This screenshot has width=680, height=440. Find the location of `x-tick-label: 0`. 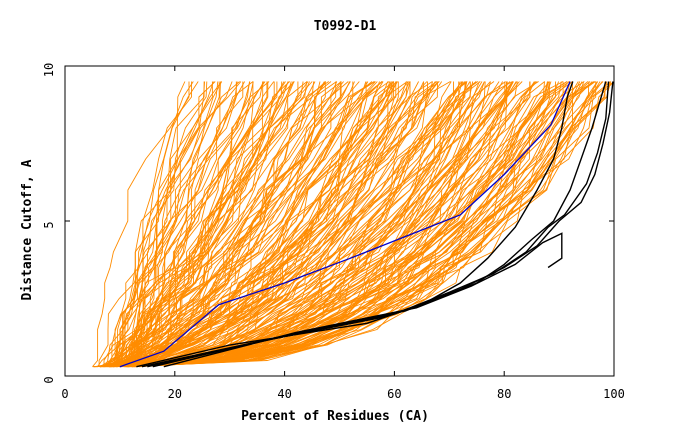

x-tick-label: 0 is located at coordinates (64, 394).